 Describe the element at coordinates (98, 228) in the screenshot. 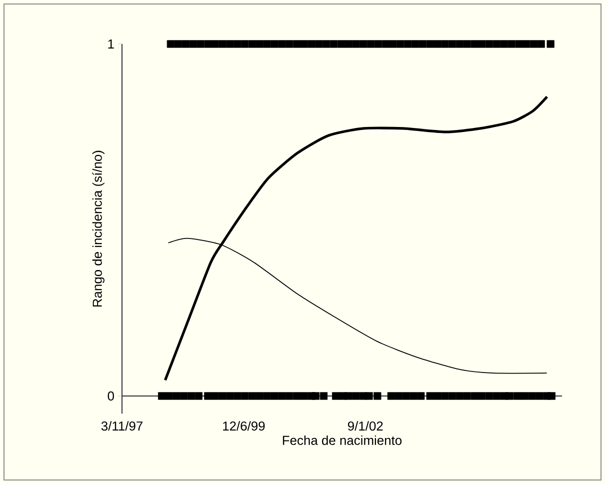

I see `y-axis-title: Rango de incidencia (sí/no)` at that location.